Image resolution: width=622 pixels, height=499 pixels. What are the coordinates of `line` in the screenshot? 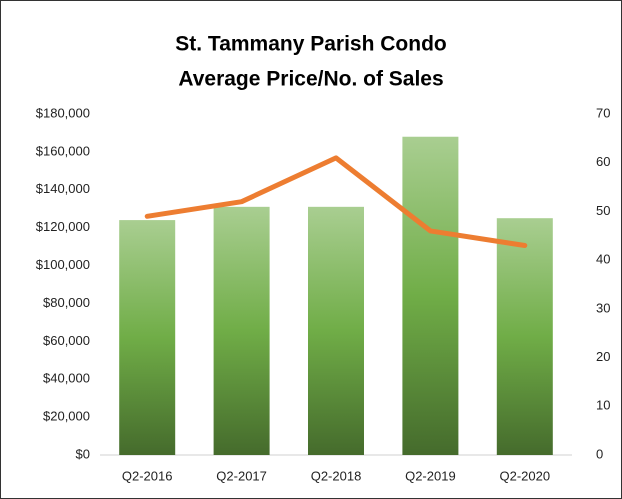 It's located at (336, 202).